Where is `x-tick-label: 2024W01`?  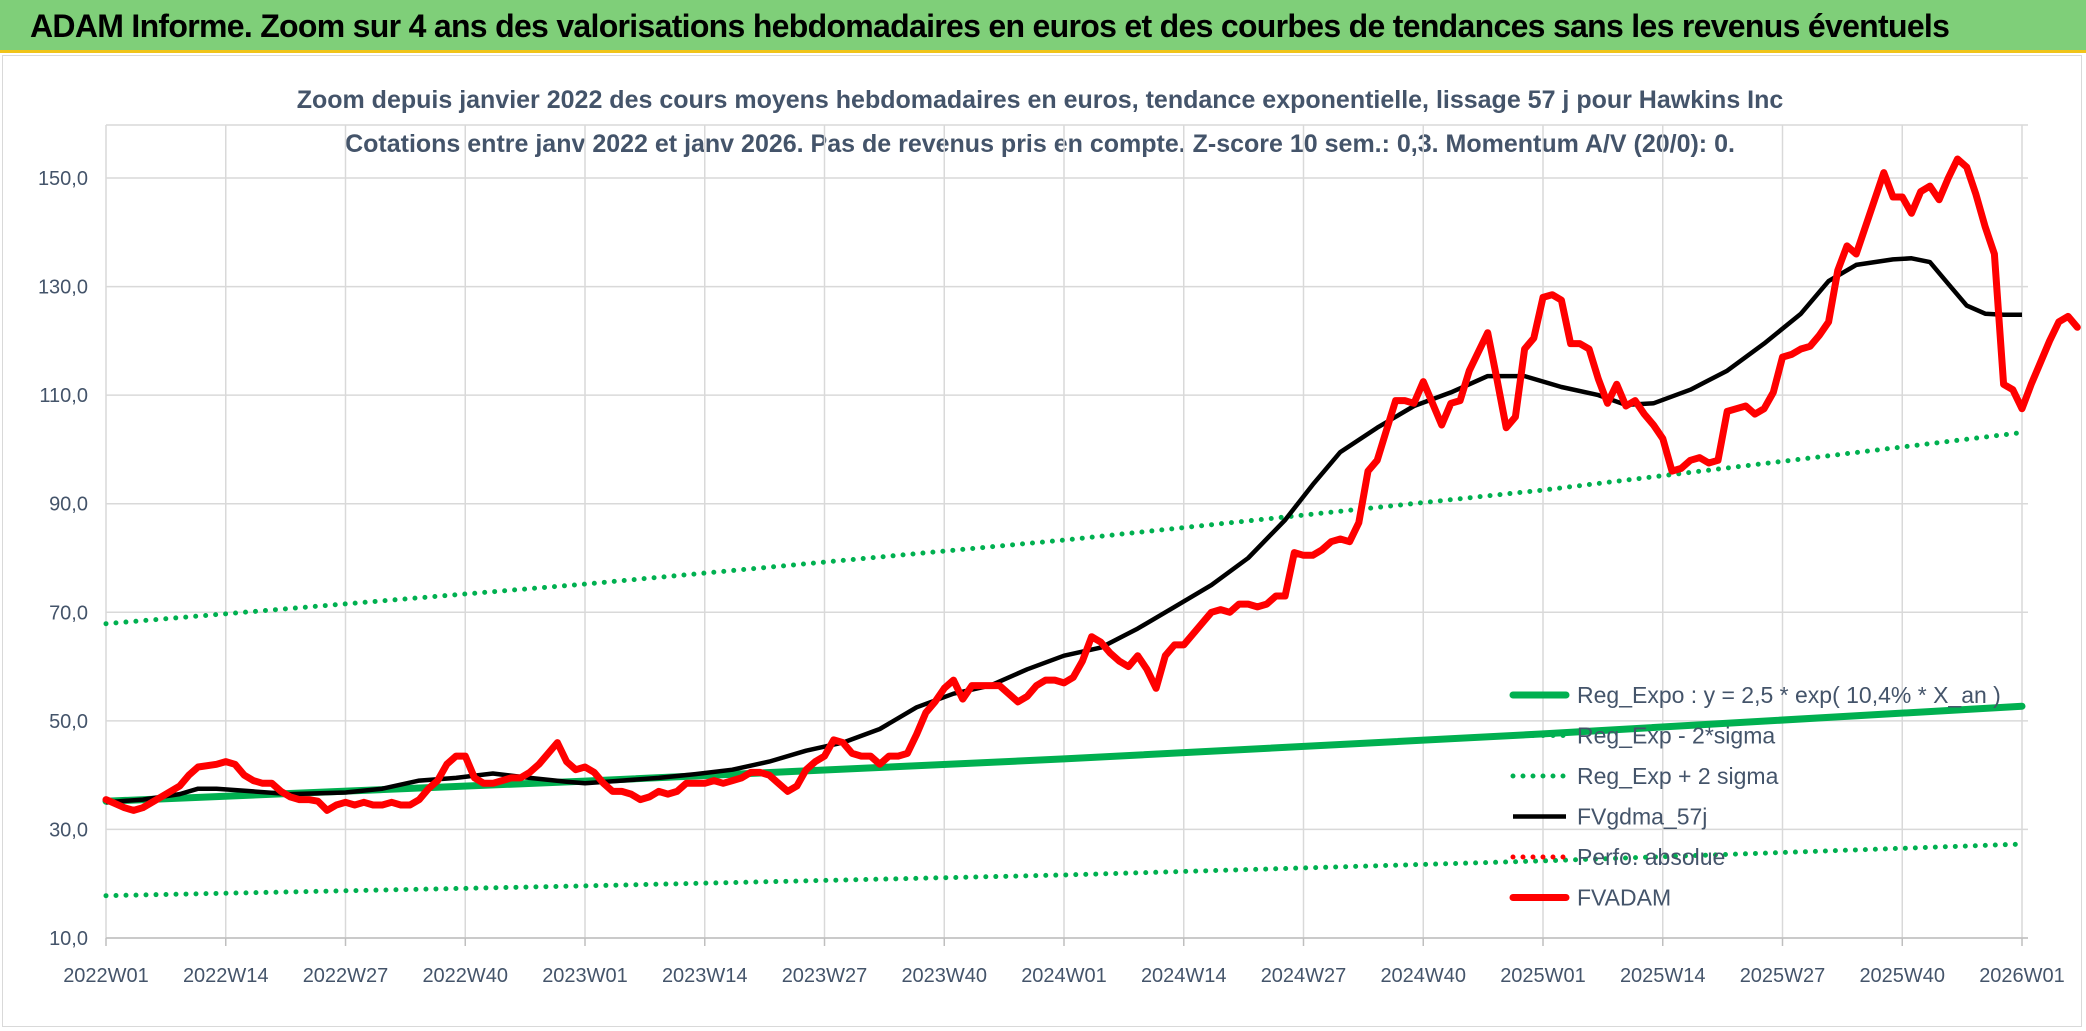
x-tick-label: 2024W01 is located at coordinates (1064, 976).